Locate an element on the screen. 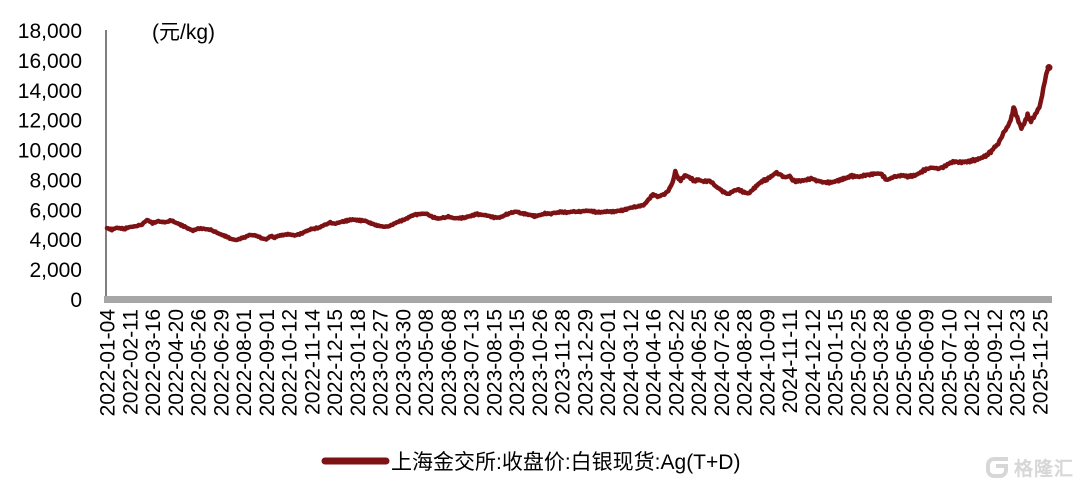 The width and height of the screenshot is (1080, 488). x-tick-label: 2024-08-28 is located at coordinates (745, 362).